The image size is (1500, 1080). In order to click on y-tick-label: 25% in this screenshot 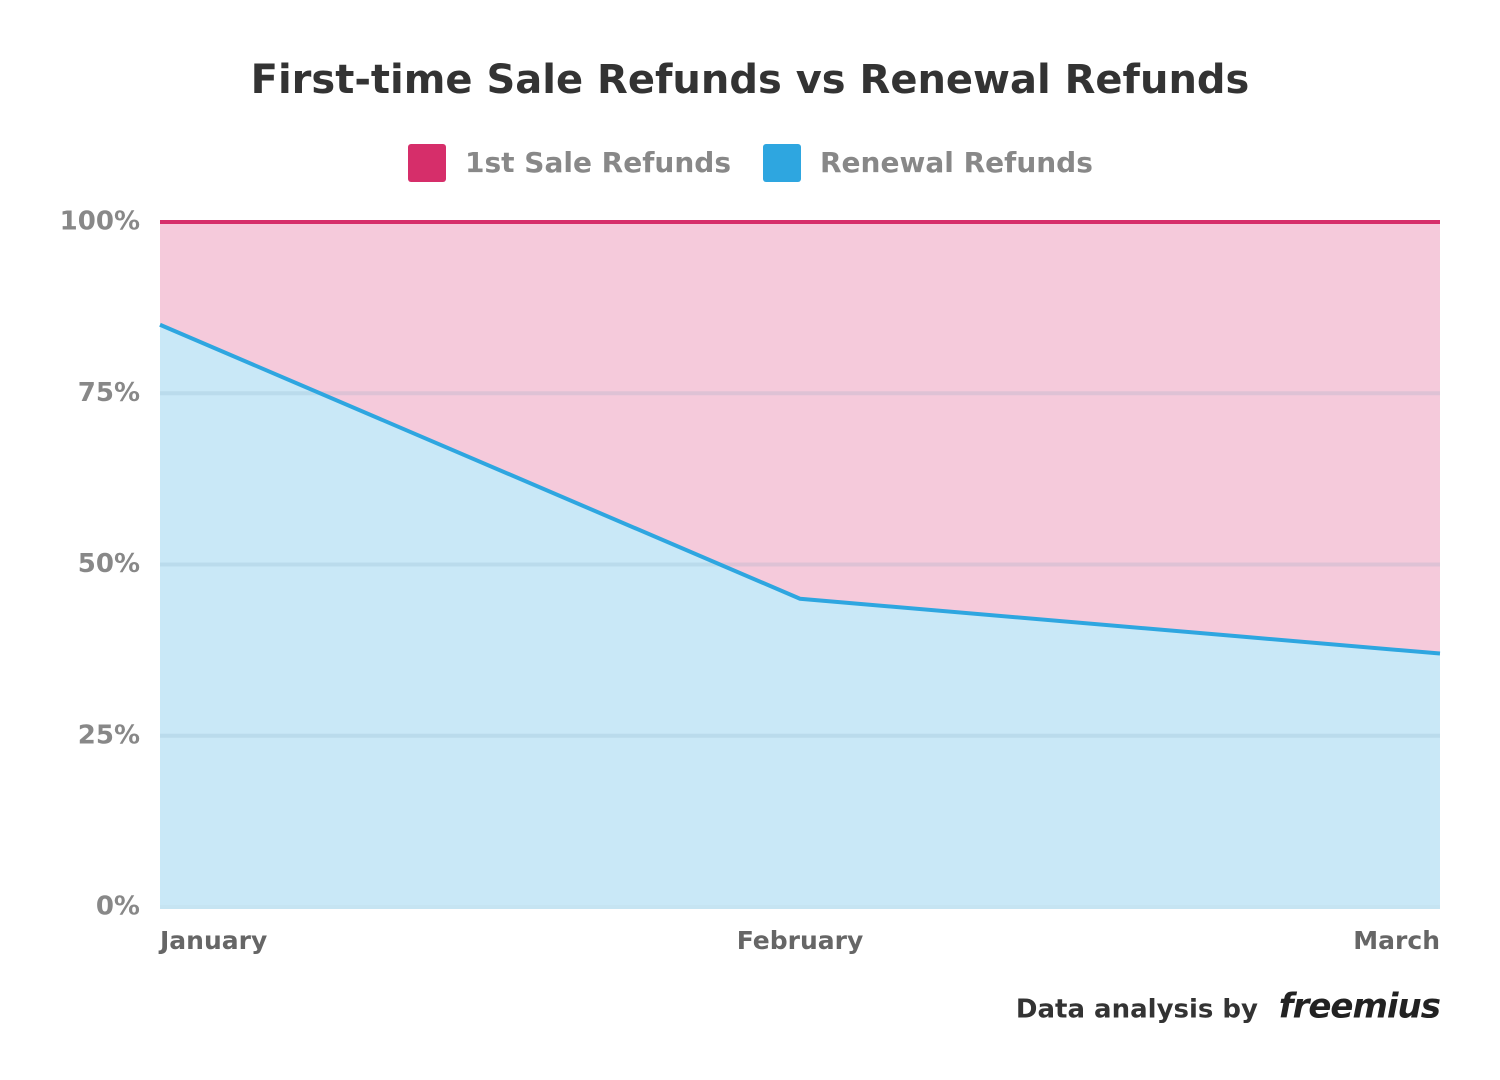, I will do `click(109, 735)`.